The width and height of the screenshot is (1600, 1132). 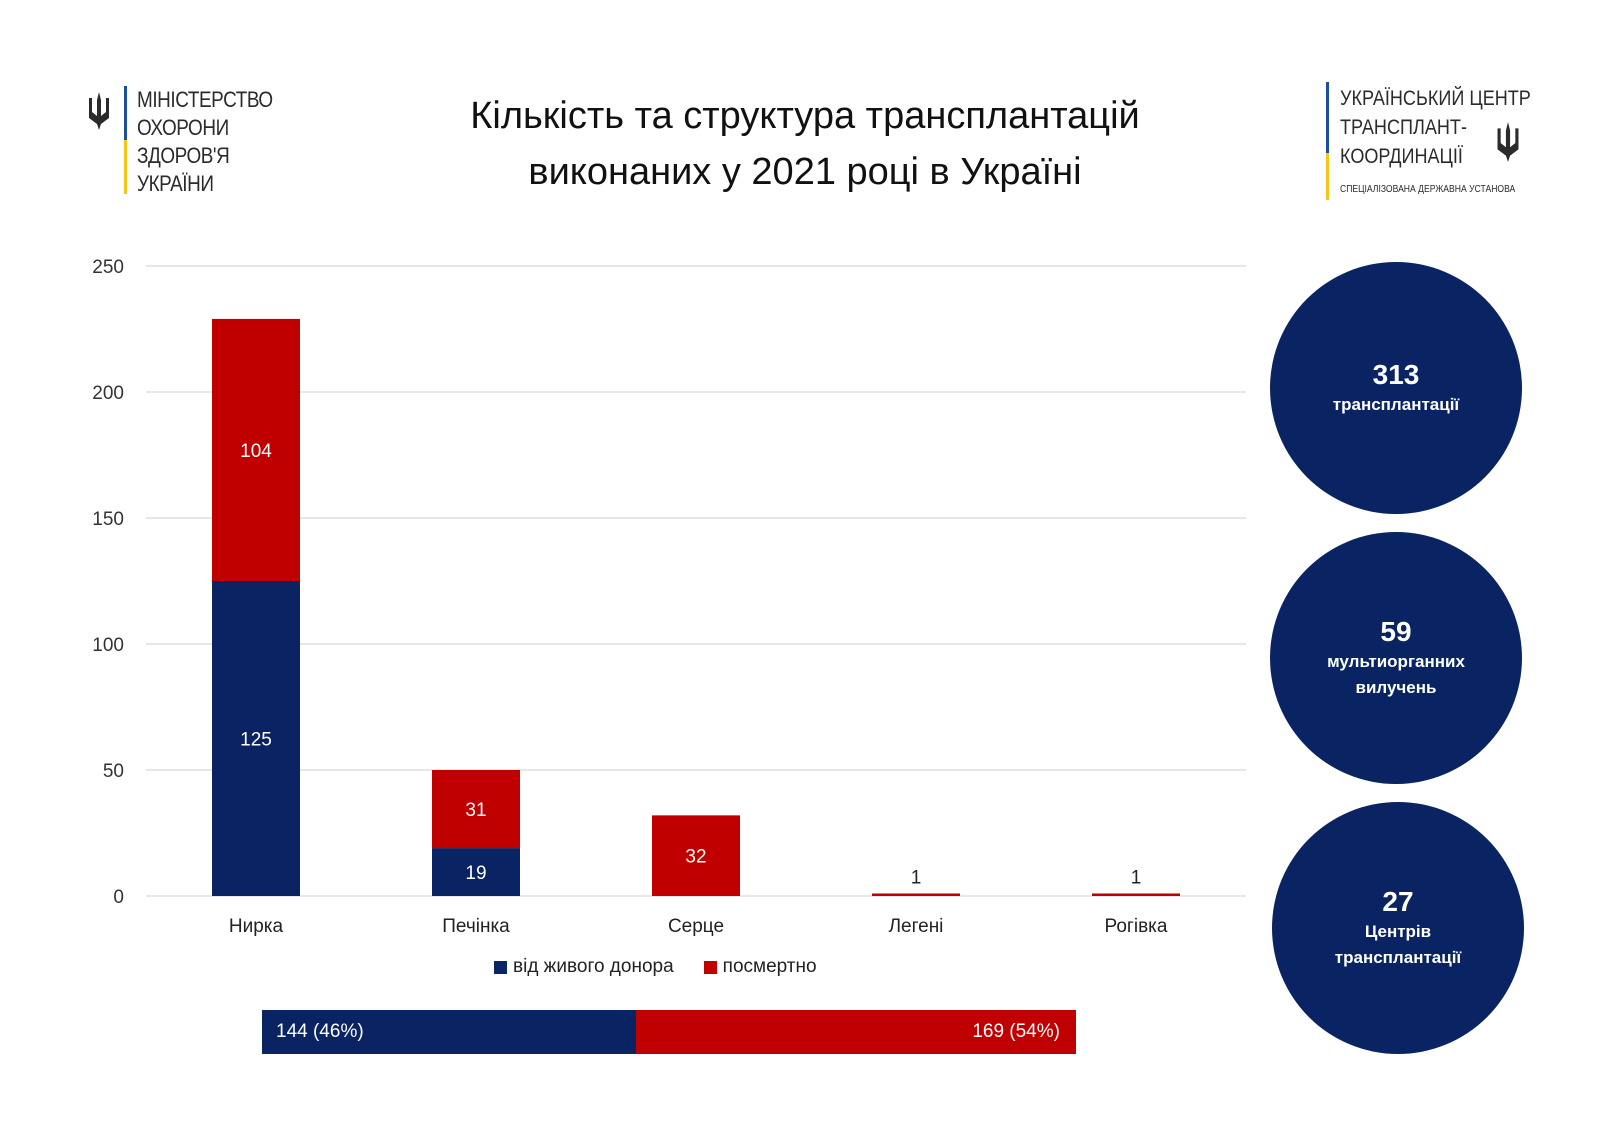 What do you see at coordinates (108, 645) in the screenshot?
I see `y-tick-label: 100` at bounding box center [108, 645].